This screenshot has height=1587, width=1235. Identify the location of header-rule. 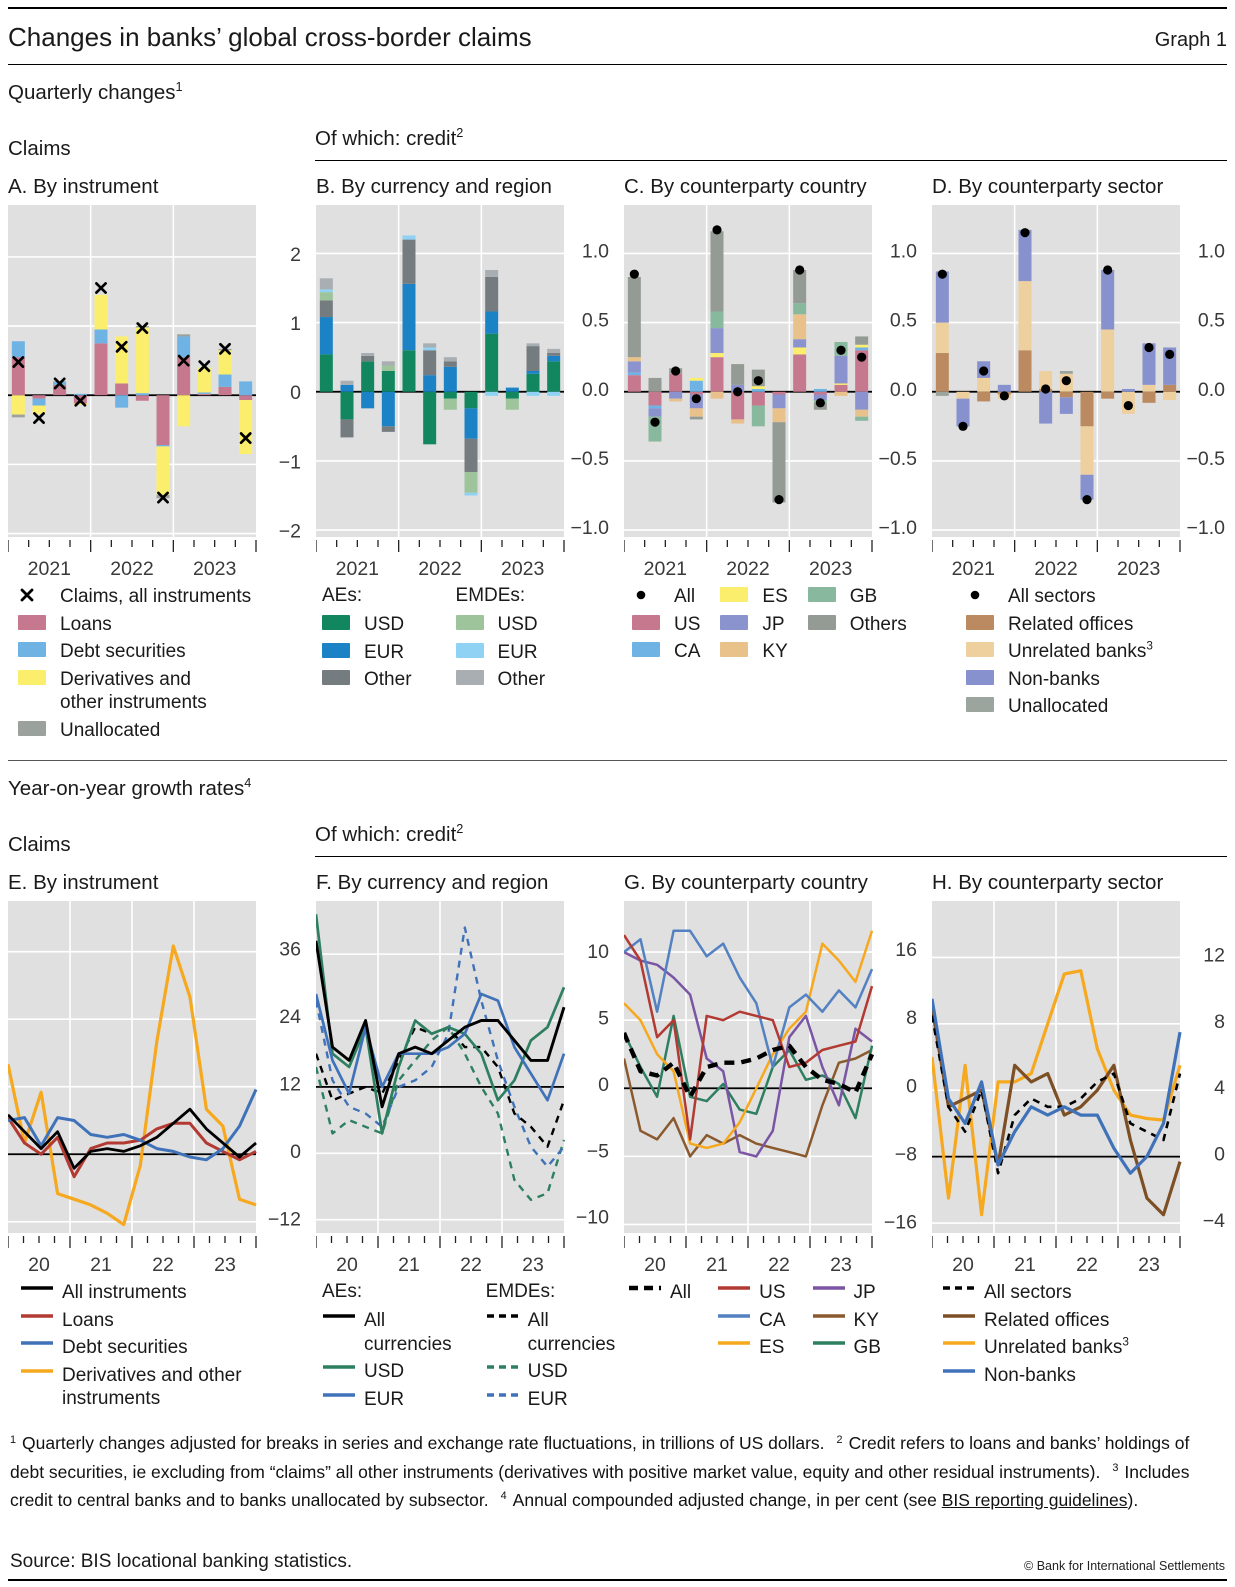
(617, 64).